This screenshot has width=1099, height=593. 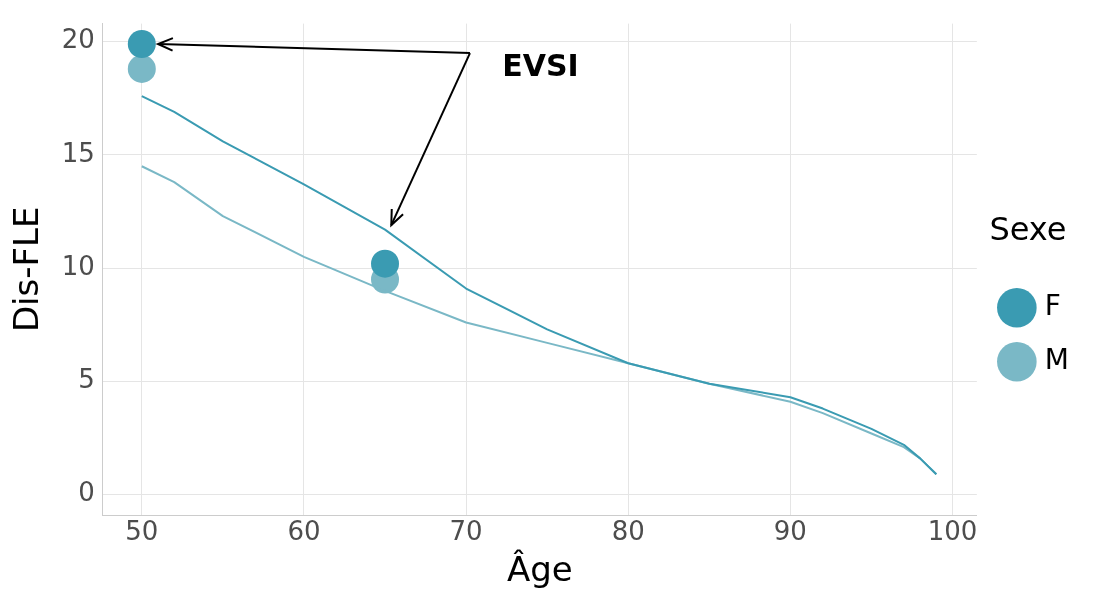 I want to click on y-axis-title: Dis-FLE, so click(x=26, y=269).